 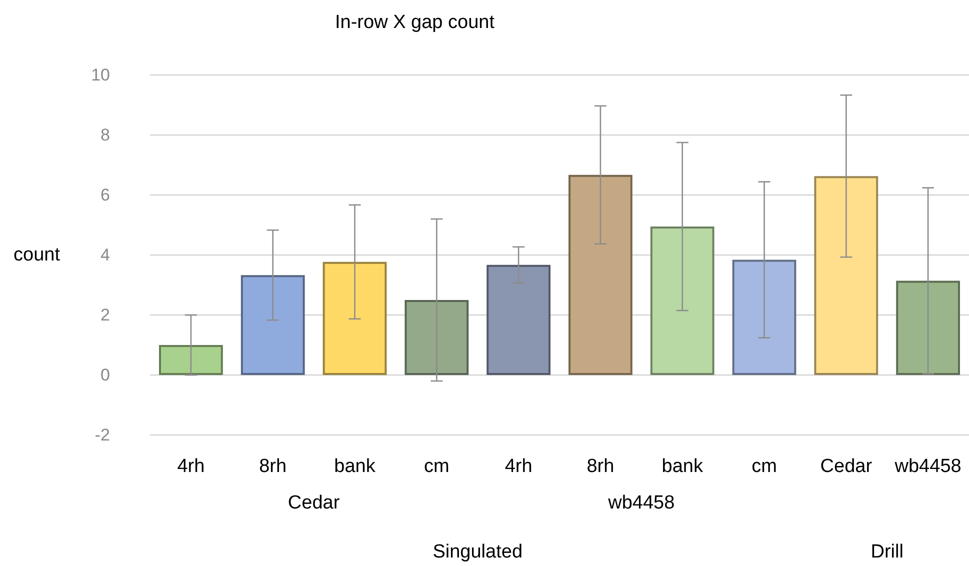 I want to click on text: Drill, so click(x=887, y=552).